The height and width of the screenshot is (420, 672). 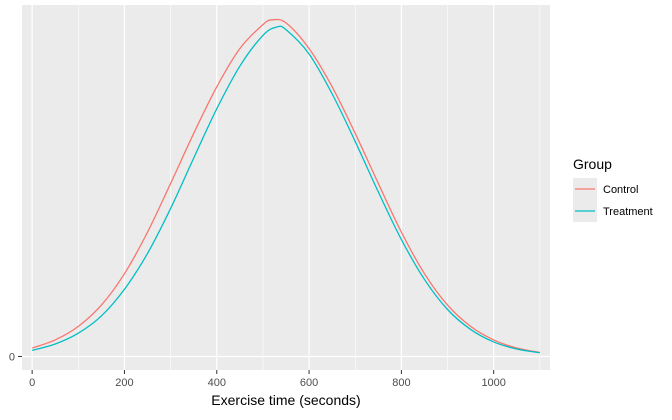 I want to click on x-tick-label: 600, so click(x=309, y=383).